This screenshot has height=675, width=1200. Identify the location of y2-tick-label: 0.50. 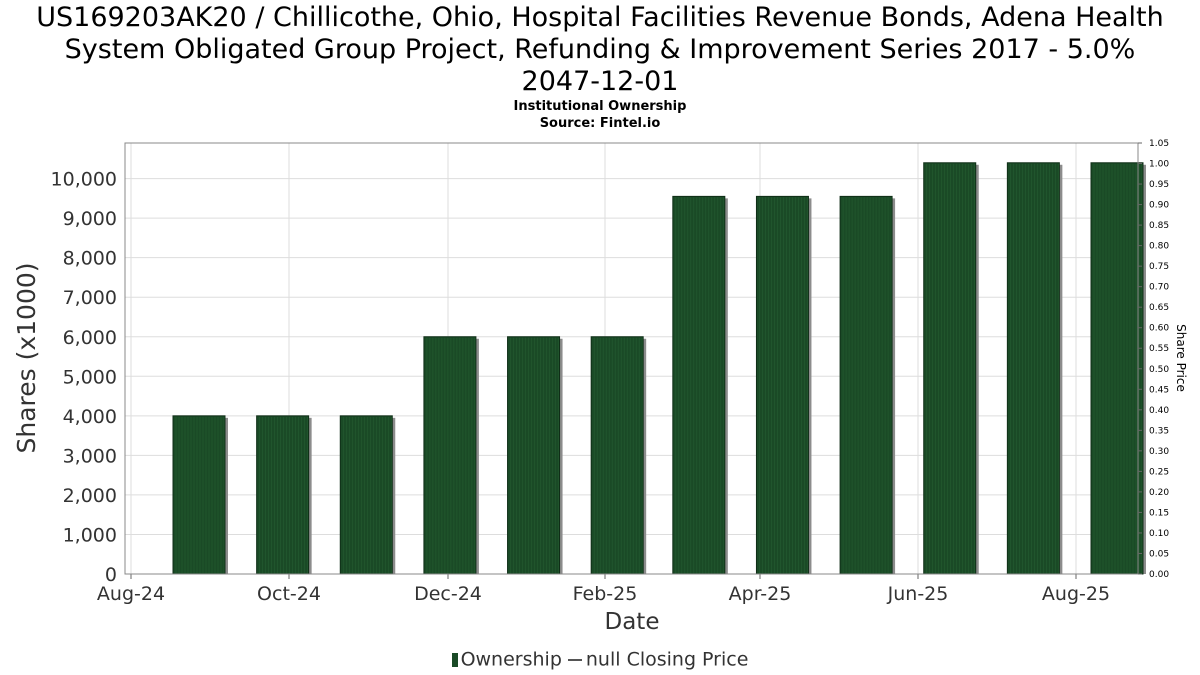
(1159, 370).